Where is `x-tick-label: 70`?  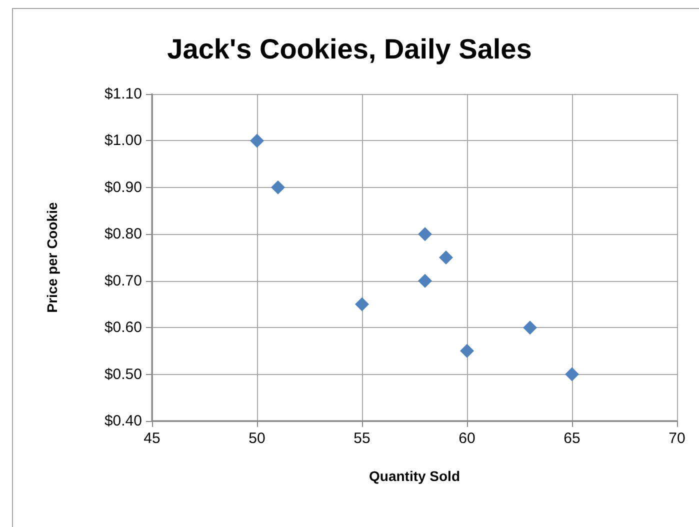 x-tick-label: 70 is located at coordinates (677, 438).